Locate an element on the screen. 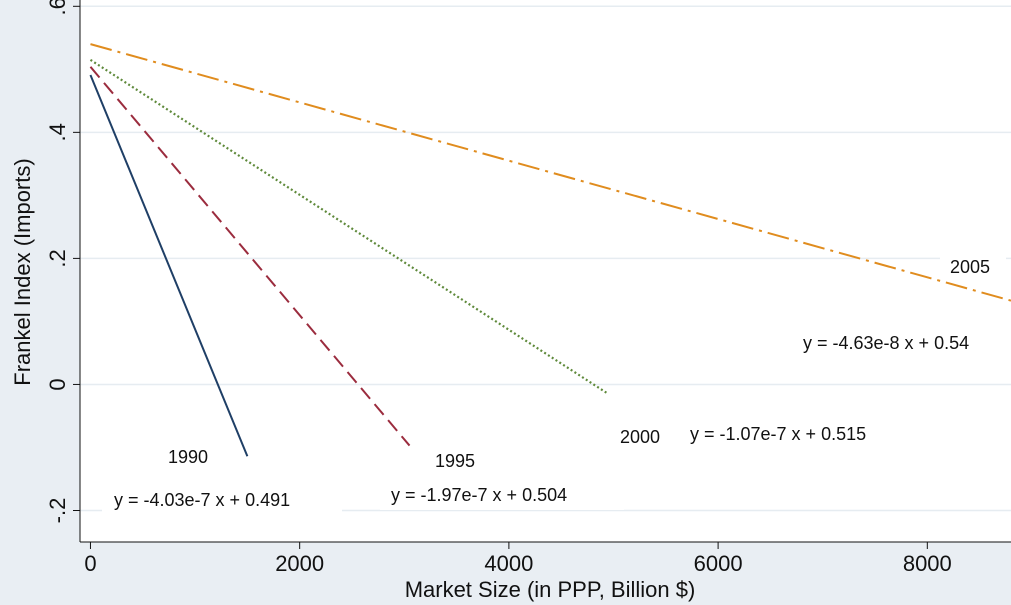  x-tick-label-0: 0 is located at coordinates (90, 563).